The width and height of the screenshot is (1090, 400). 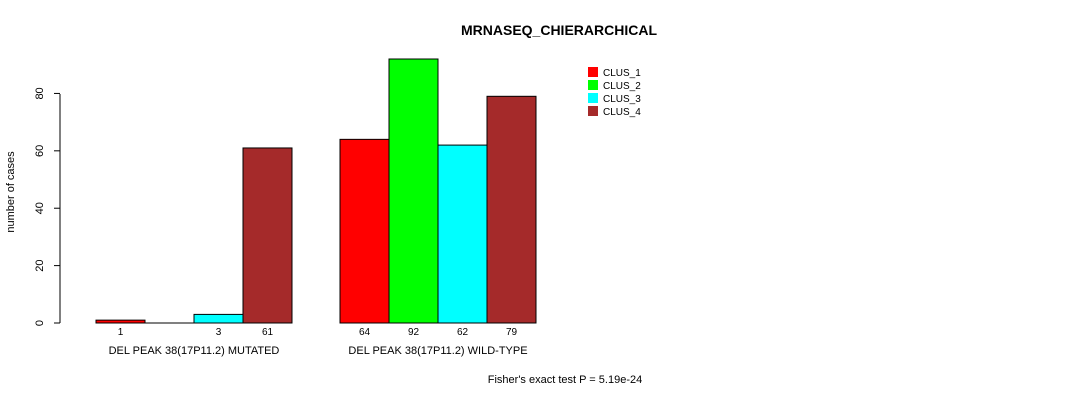 I want to click on bar-value-label: 61, so click(x=268, y=332).